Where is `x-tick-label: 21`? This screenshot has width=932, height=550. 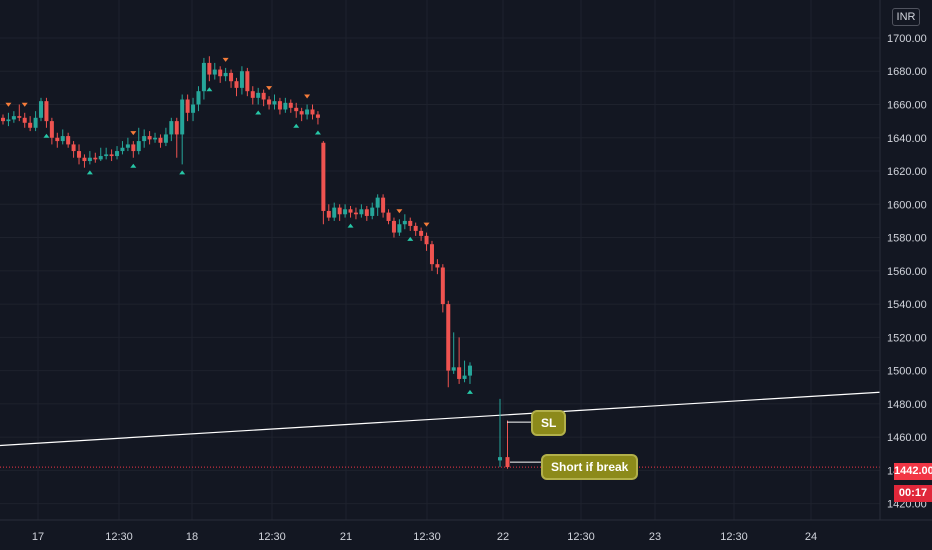
x-tick-label: 21 is located at coordinates (346, 537).